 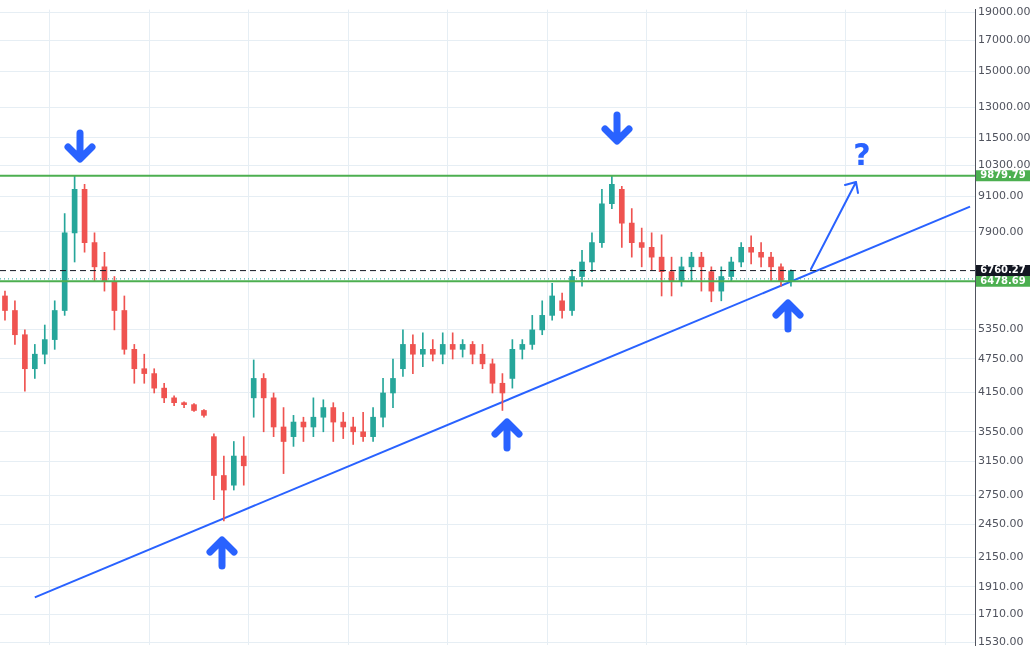 I want to click on annotation: ?, so click(x=862, y=155).